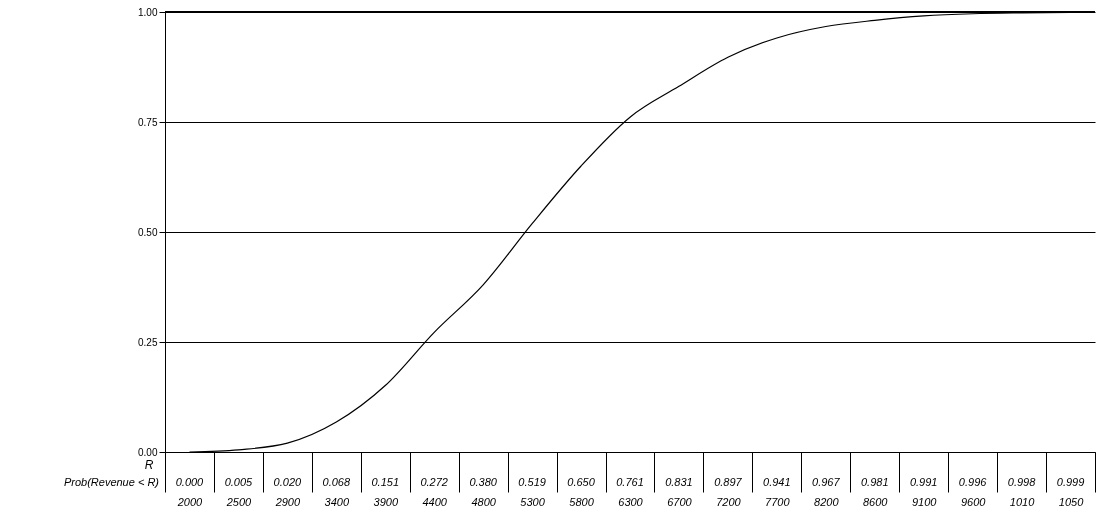  I want to click on y-tick-label: 0.00, so click(148, 452).